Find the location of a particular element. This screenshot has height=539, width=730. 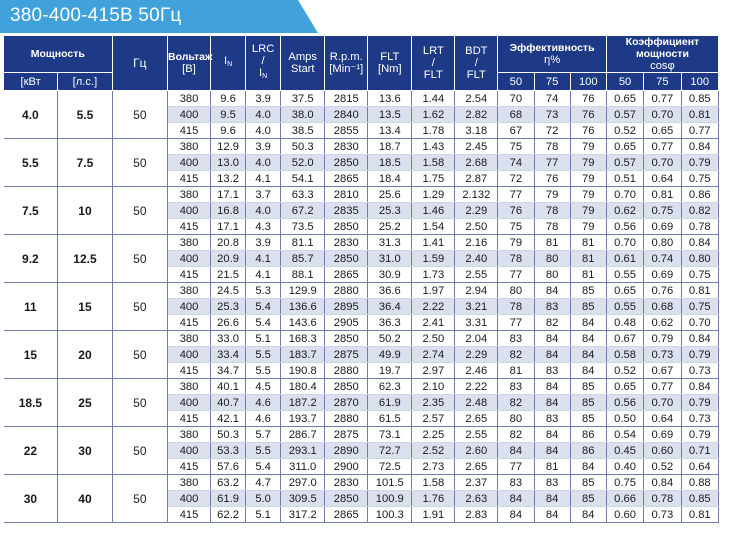

cell-amps-start: 293.1 is located at coordinates (303, 450).